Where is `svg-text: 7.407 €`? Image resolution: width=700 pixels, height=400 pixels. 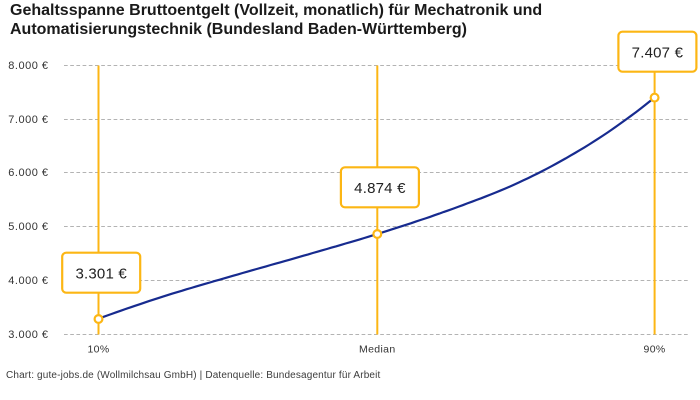
svg-text: 7.407 € is located at coordinates (658, 53).